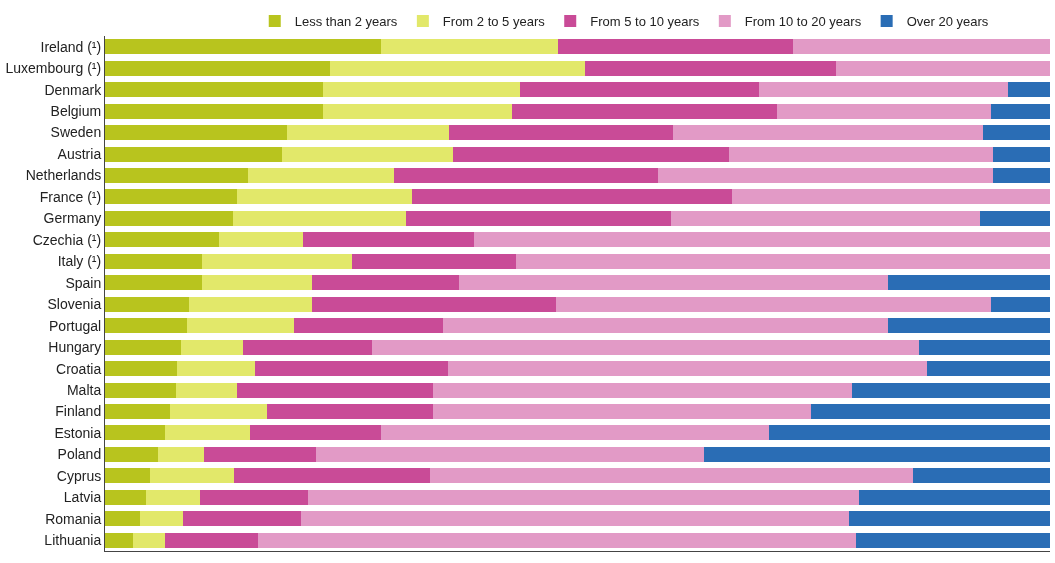 The width and height of the screenshot is (1055, 563). What do you see at coordinates (73, 89) in the screenshot?
I see `y-tick-label: Denmark` at bounding box center [73, 89].